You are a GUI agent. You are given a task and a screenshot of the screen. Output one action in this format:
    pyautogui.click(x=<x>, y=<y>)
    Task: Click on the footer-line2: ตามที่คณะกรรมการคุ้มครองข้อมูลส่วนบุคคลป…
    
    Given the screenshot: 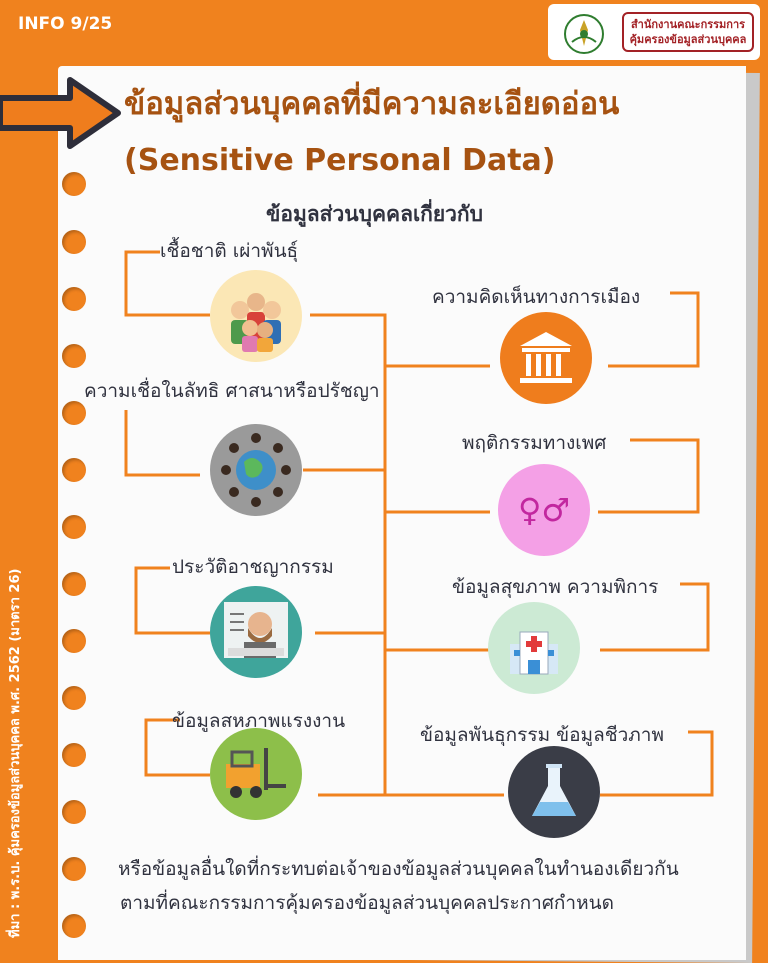 What is the action you would take?
    pyautogui.click(x=367, y=903)
    